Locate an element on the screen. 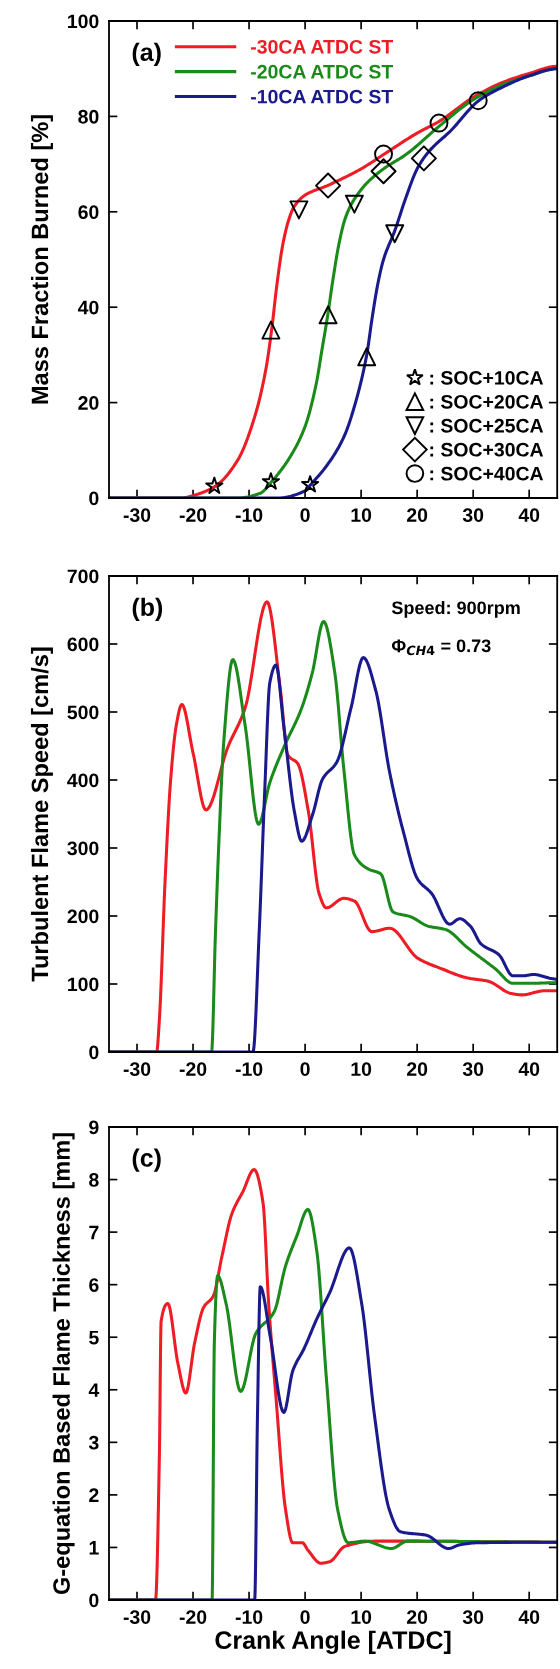  y-tick-label: 80 is located at coordinates (88, 116).